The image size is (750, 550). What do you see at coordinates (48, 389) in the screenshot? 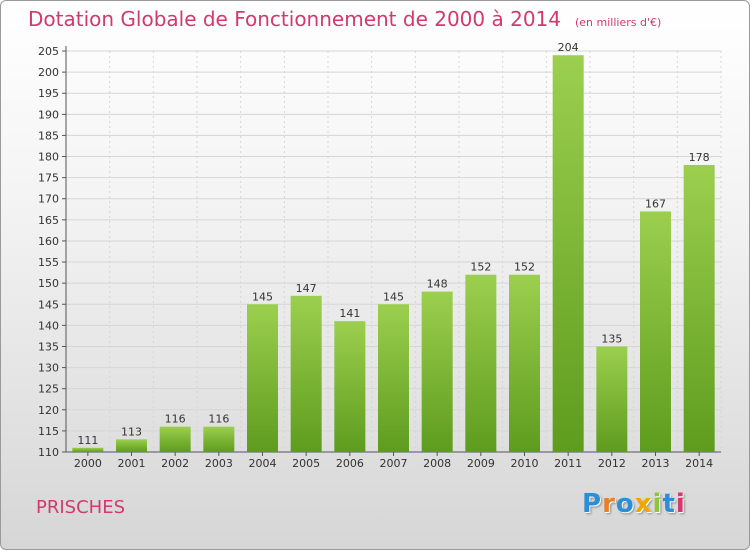
I see `y-tick-label: 125` at bounding box center [48, 389].